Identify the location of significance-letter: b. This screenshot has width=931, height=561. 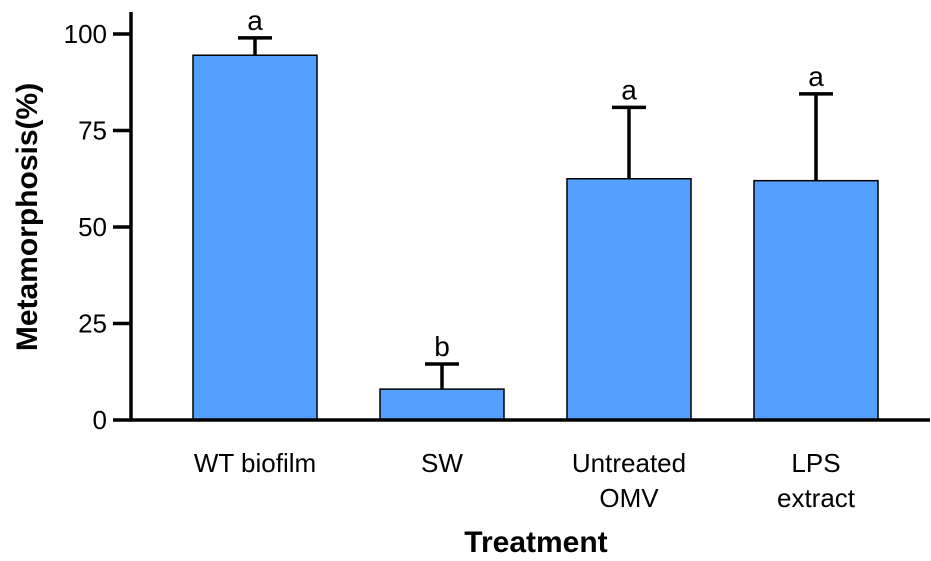
(442, 346).